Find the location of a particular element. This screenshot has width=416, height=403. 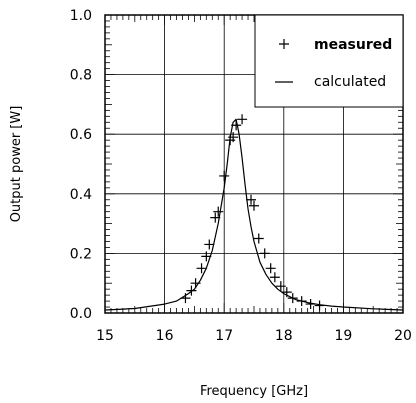

y-tick-label: 0.8 is located at coordinates (81, 76).